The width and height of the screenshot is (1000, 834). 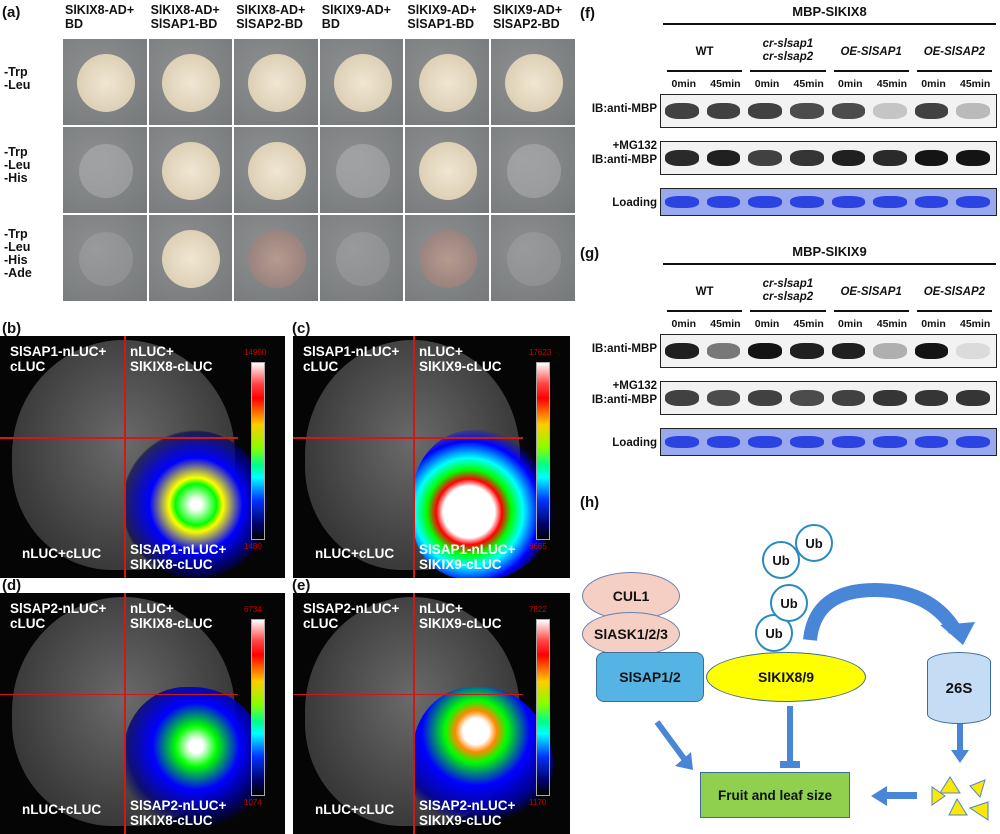 I want to click on genotype-label: OE-SlSAP1, so click(x=871, y=52).